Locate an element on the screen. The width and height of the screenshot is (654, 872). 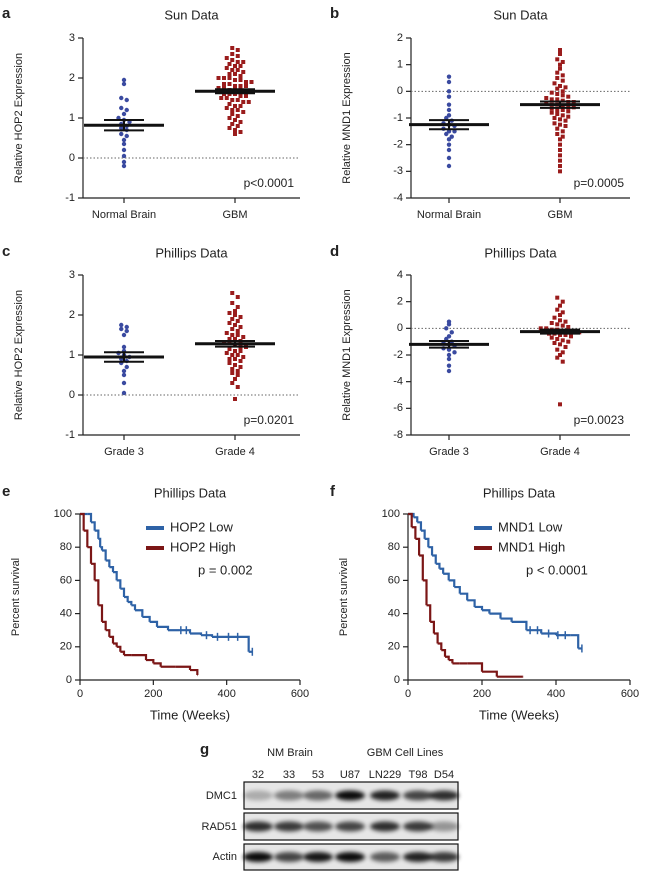
x-tick-label: Grade 4 is located at coordinates (235, 452).